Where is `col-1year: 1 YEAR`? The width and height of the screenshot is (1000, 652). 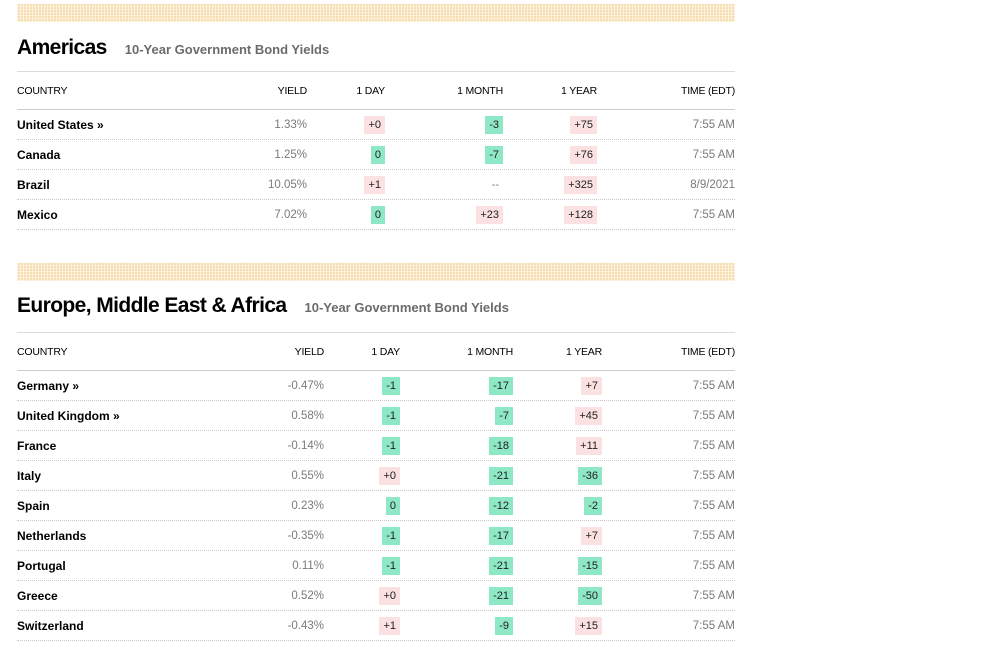
col-1year: 1 YEAR is located at coordinates (584, 351).